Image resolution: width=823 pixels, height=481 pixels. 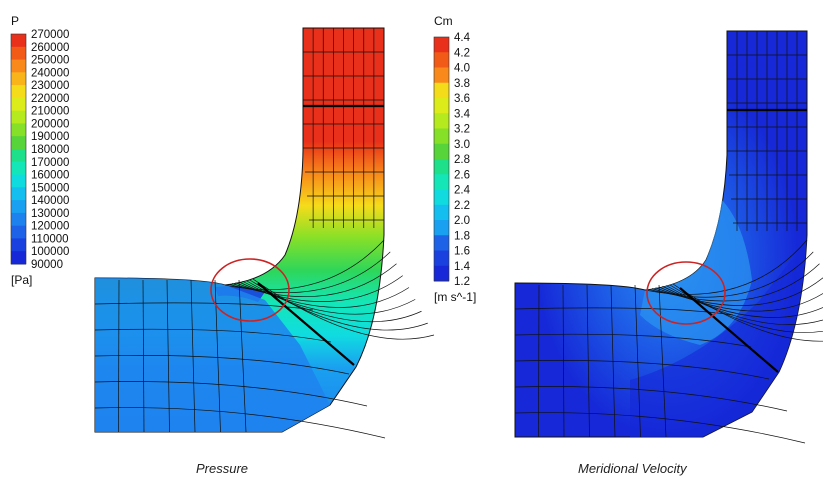 What do you see at coordinates (50, 188) in the screenshot?
I see `pressure-tick-label: 150000` at bounding box center [50, 188].